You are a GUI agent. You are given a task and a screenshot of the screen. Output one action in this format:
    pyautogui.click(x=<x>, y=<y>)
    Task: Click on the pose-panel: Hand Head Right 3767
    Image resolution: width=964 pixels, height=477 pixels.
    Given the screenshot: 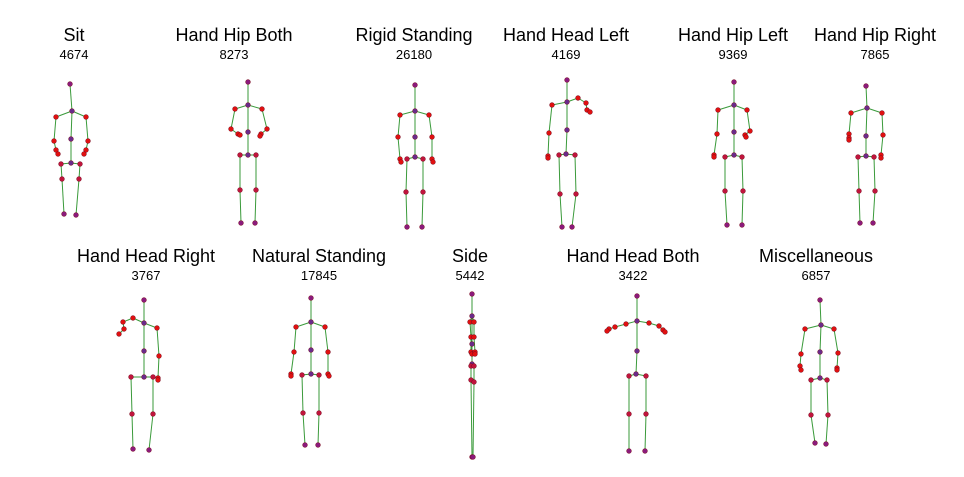 What is the action you would take?
    pyautogui.click(x=146, y=349)
    